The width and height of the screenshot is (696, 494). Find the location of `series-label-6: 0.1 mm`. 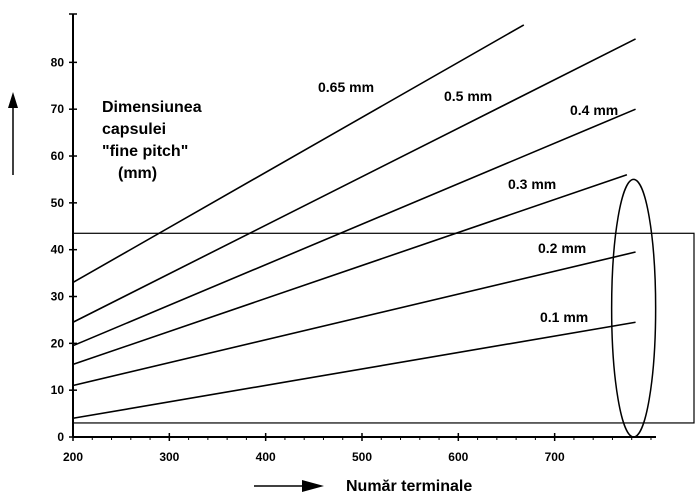

series-label-6: 0.1 mm is located at coordinates (564, 317).